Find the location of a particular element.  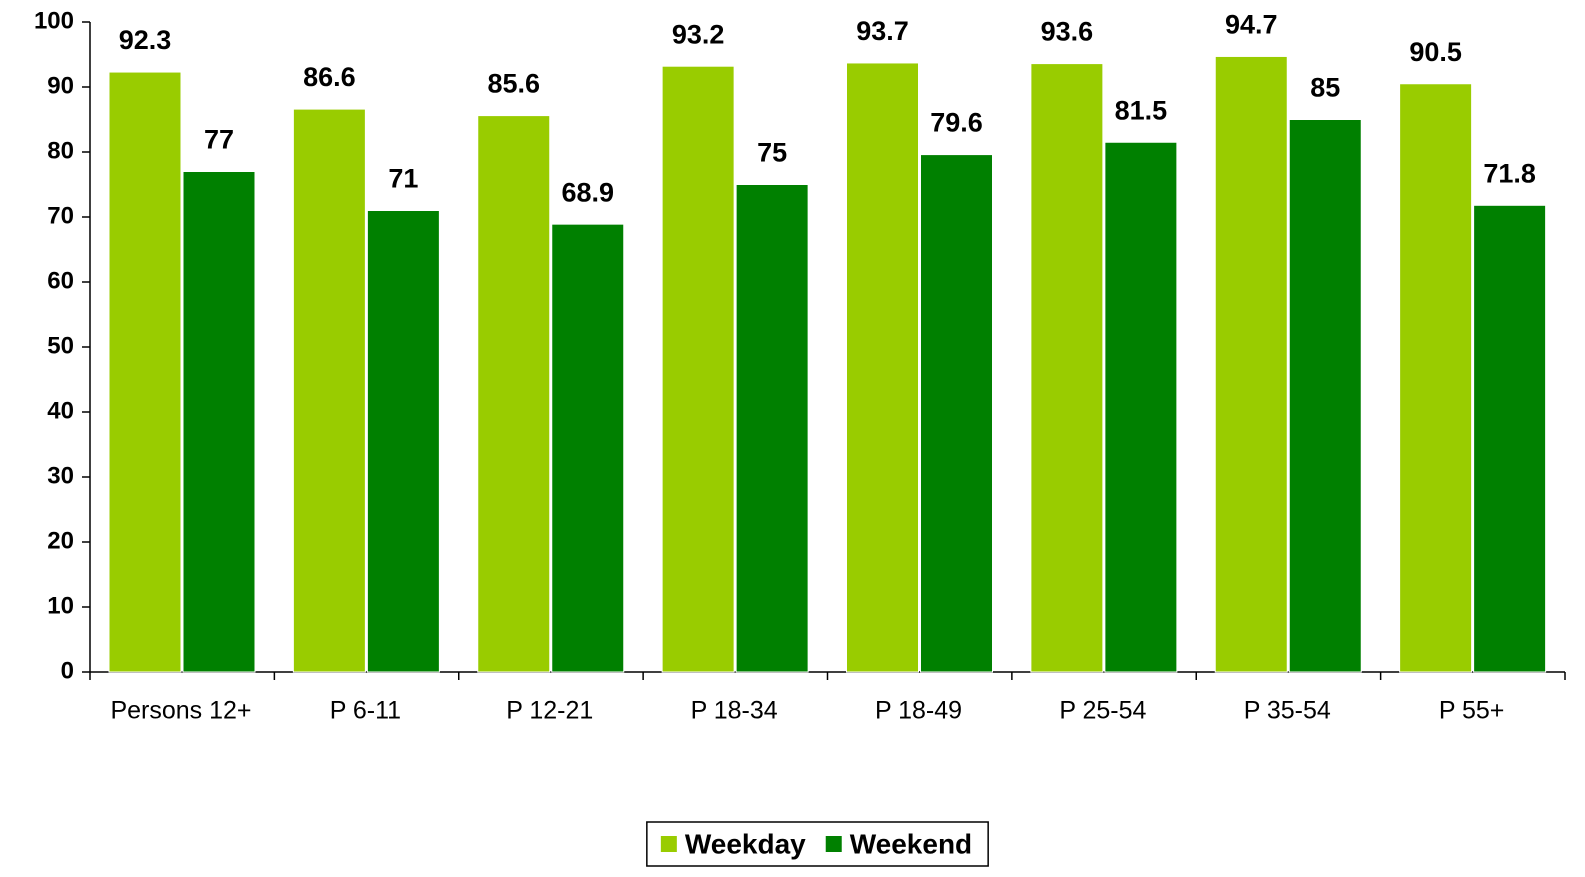

value-label: 93.2 is located at coordinates (698, 34).